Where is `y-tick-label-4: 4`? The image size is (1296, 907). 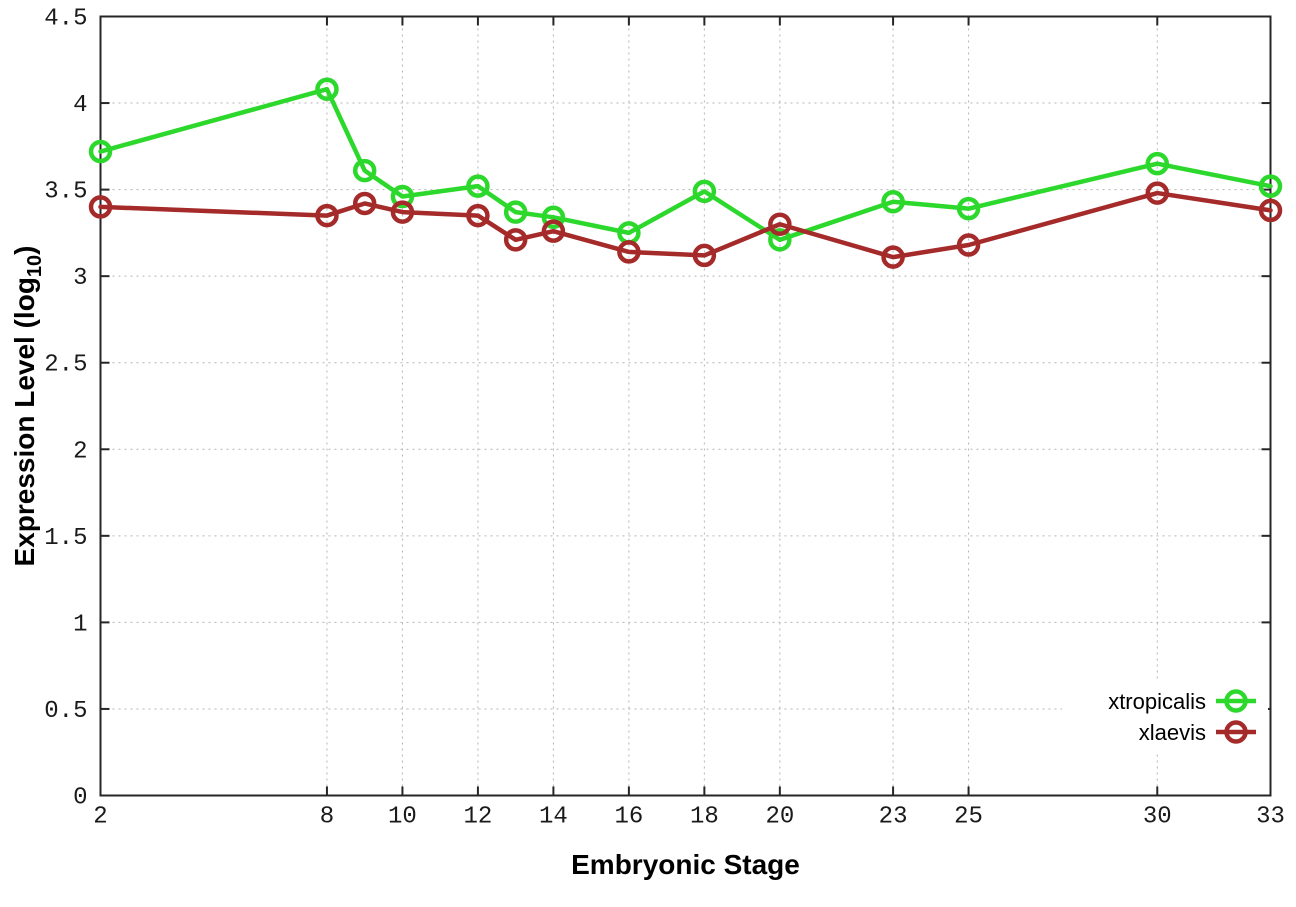
y-tick-label-4: 4 is located at coordinates (80, 105).